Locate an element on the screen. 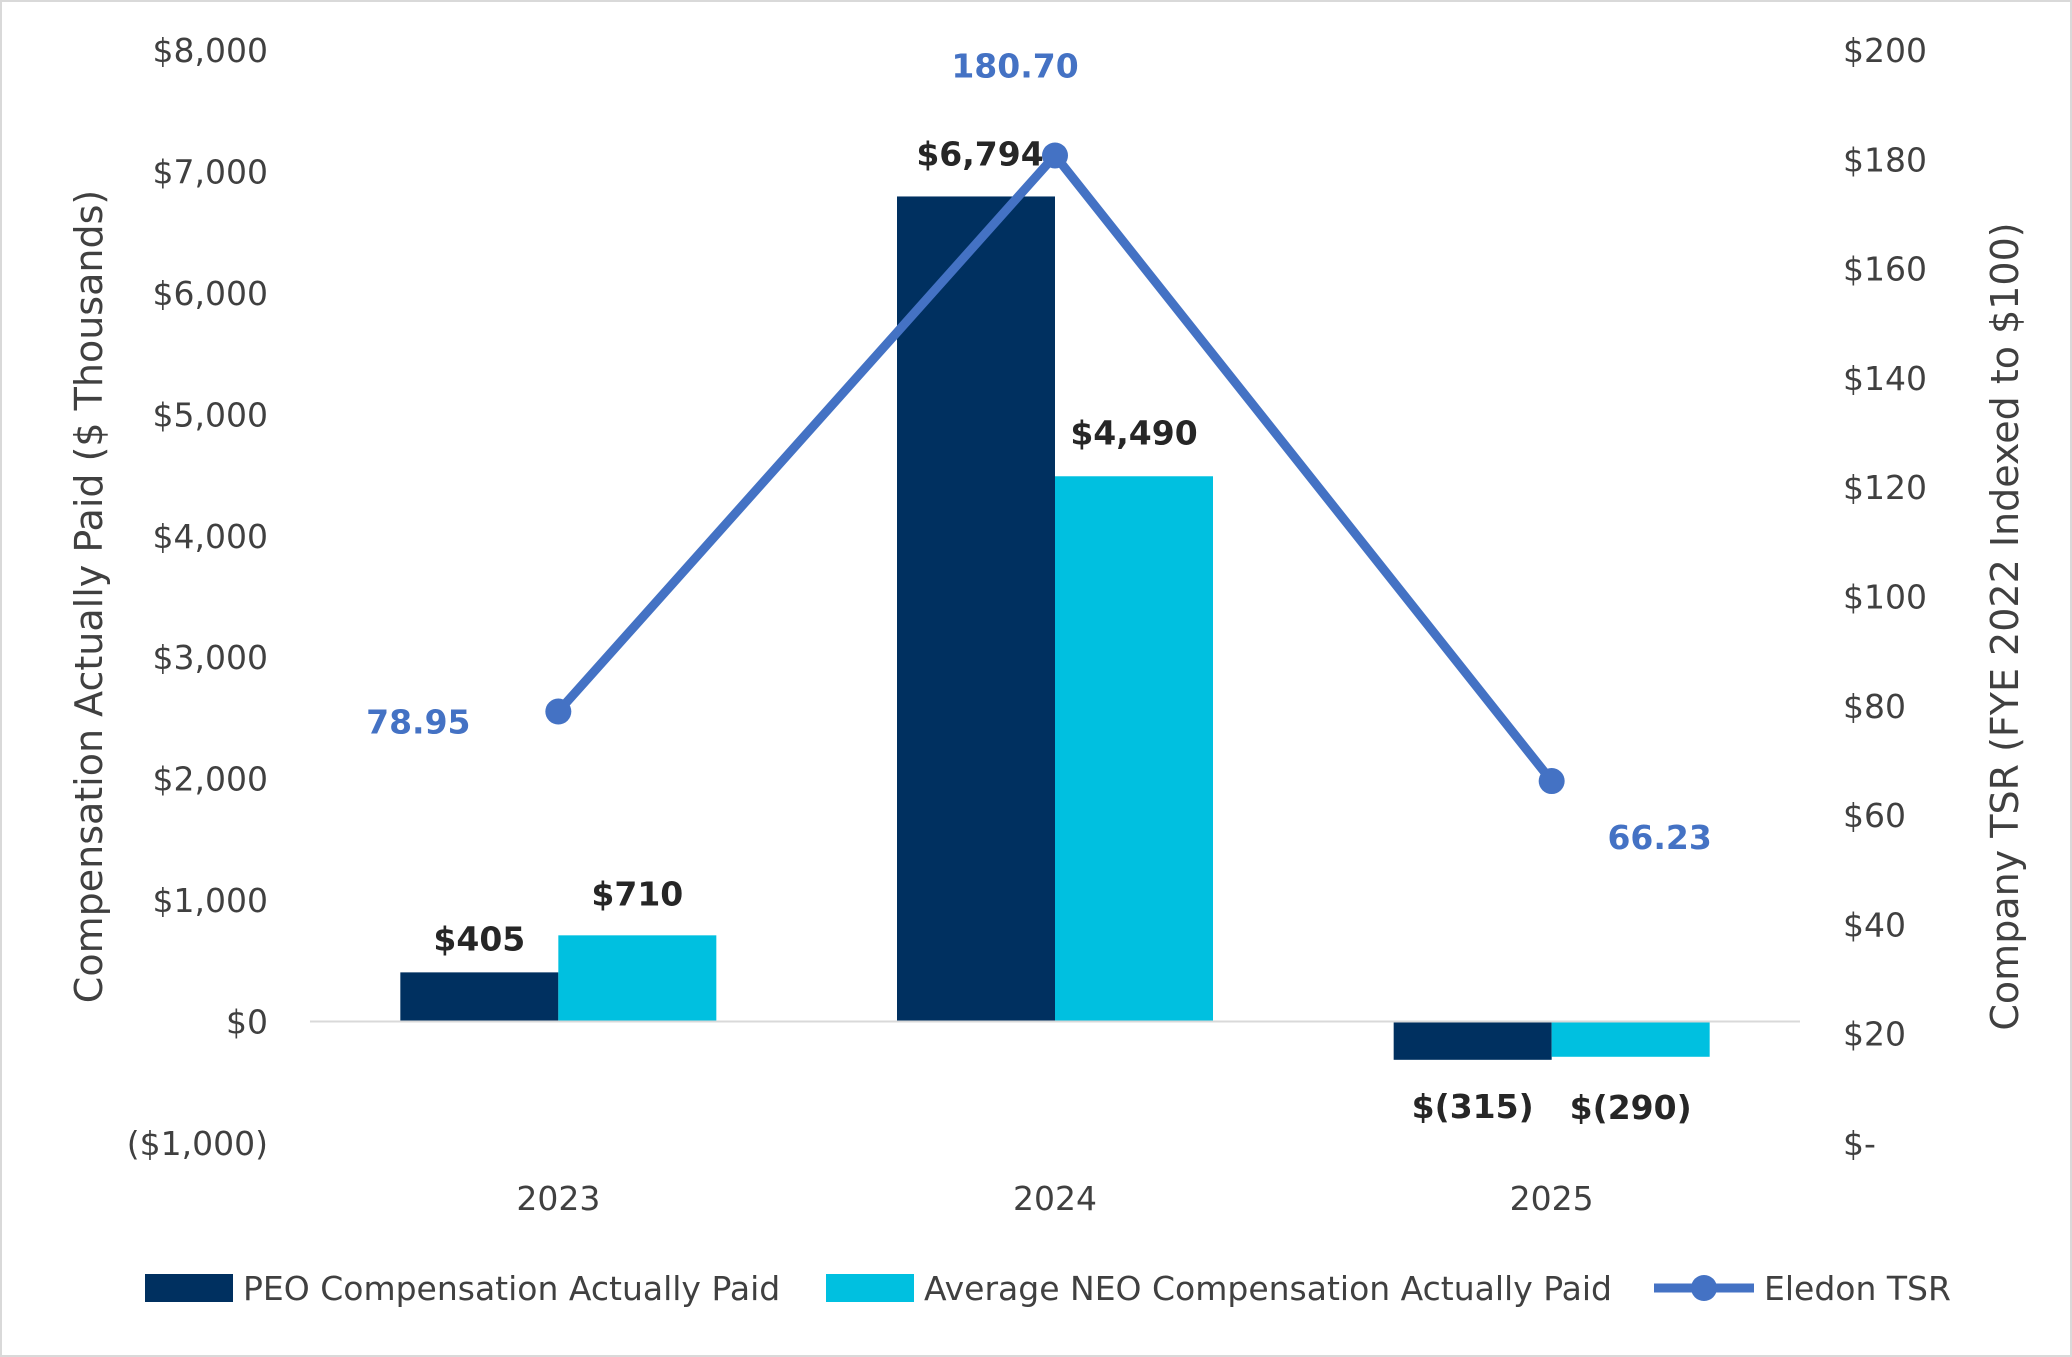  neo-label-2023: $710 is located at coordinates (637, 893).